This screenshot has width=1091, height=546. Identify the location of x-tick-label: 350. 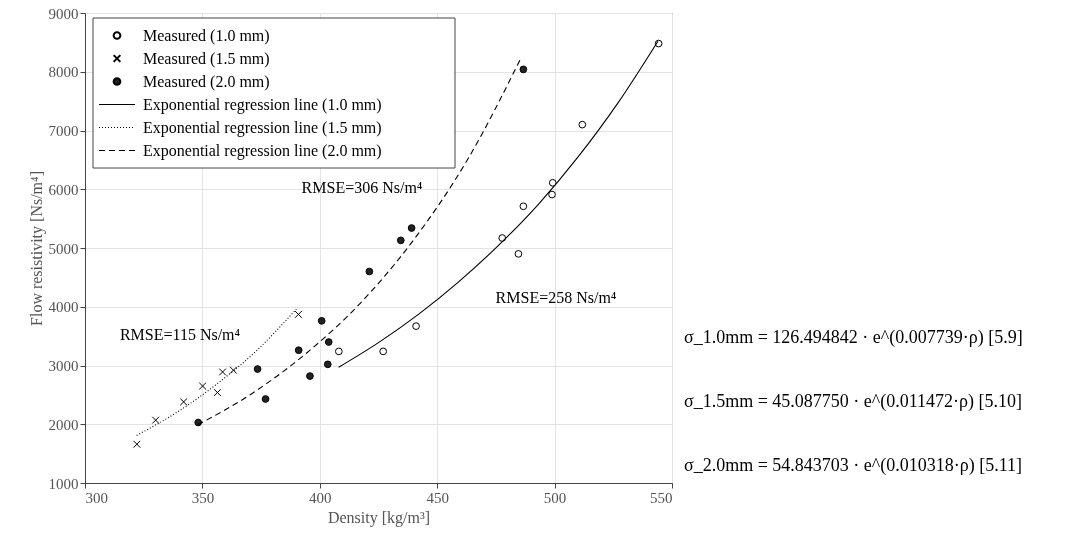
(203, 497).